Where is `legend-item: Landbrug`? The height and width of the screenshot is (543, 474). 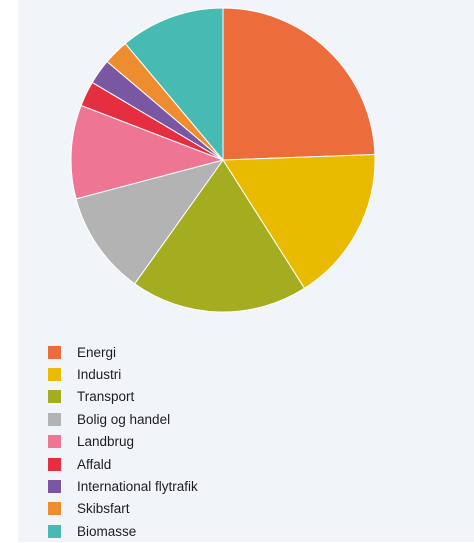
legend-item: Landbrug is located at coordinates (123, 442).